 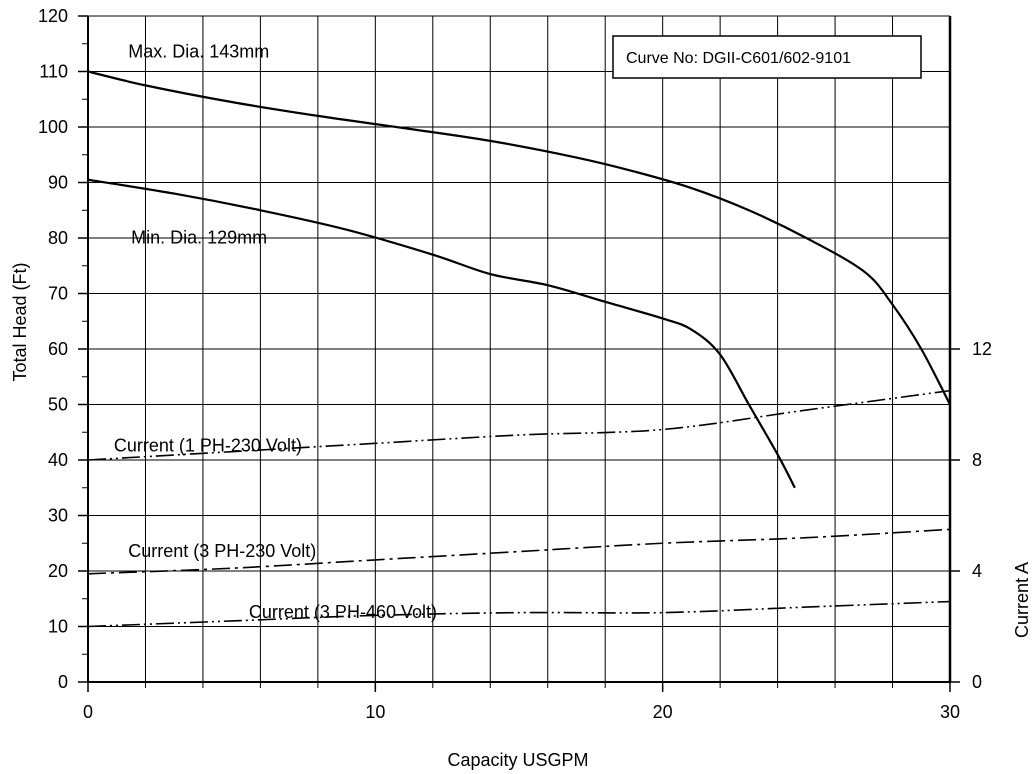 What do you see at coordinates (58, 238) in the screenshot?
I see `y-tick-label: 80` at bounding box center [58, 238].